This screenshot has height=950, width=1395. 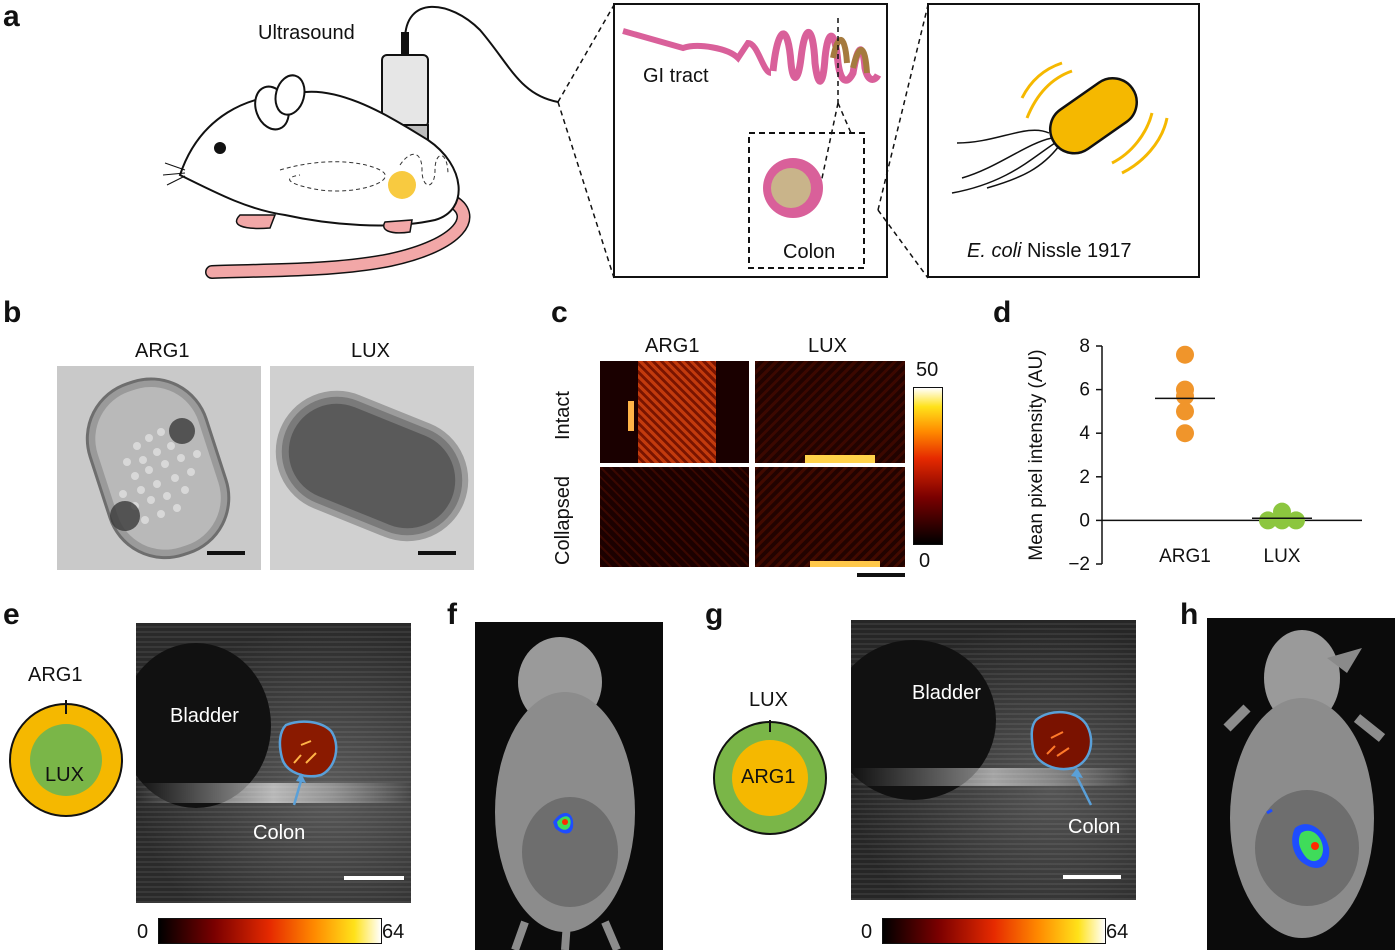 I want to click on colon-roi-g, so click(x=1075, y=795).